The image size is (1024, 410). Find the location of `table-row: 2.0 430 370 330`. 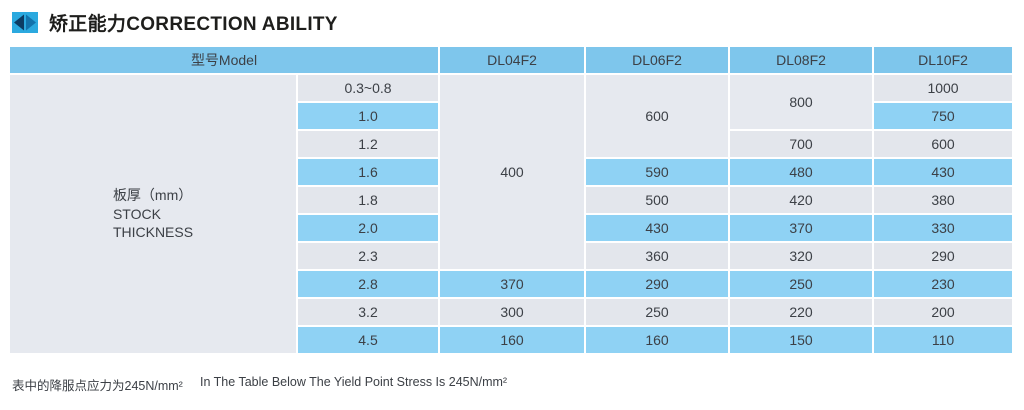

table-row: 2.0 430 370 330 is located at coordinates (511, 228).